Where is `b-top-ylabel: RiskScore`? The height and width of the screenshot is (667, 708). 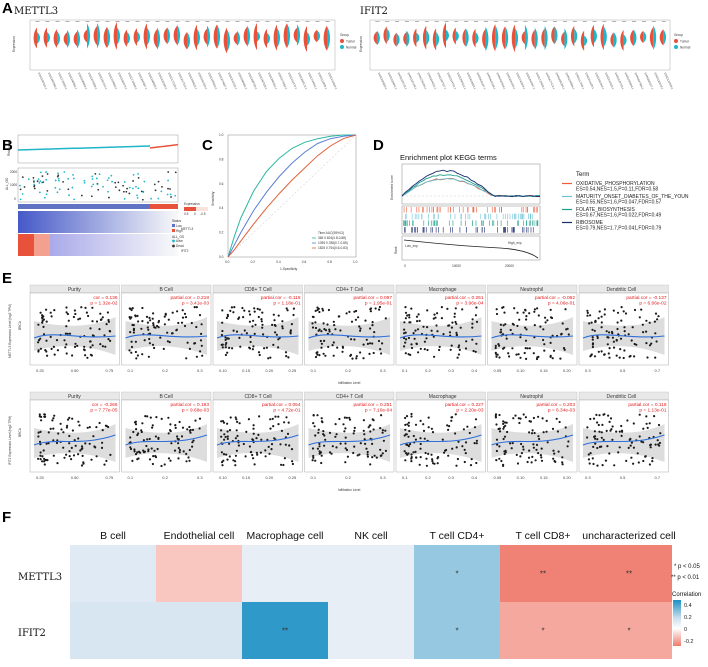
b-top-ylabel: RiskScore is located at coordinates (9, 148).